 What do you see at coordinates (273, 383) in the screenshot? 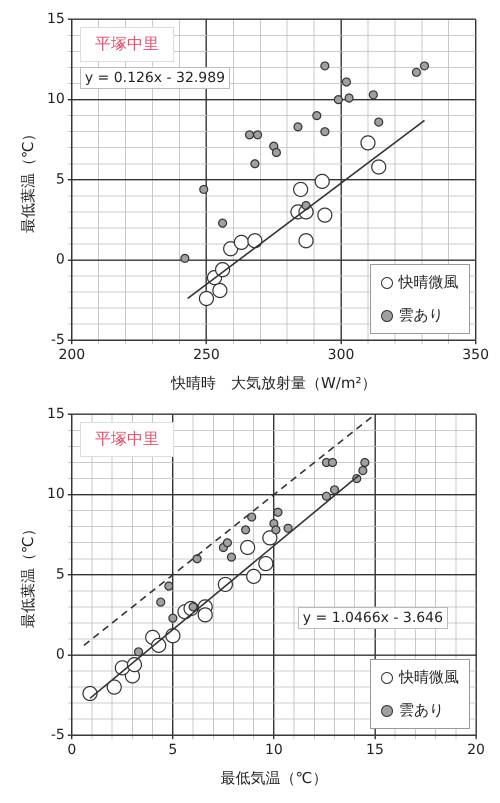
I see `x-axis-title: 快晴時 大気放射量（W/m²）` at bounding box center [273, 383].